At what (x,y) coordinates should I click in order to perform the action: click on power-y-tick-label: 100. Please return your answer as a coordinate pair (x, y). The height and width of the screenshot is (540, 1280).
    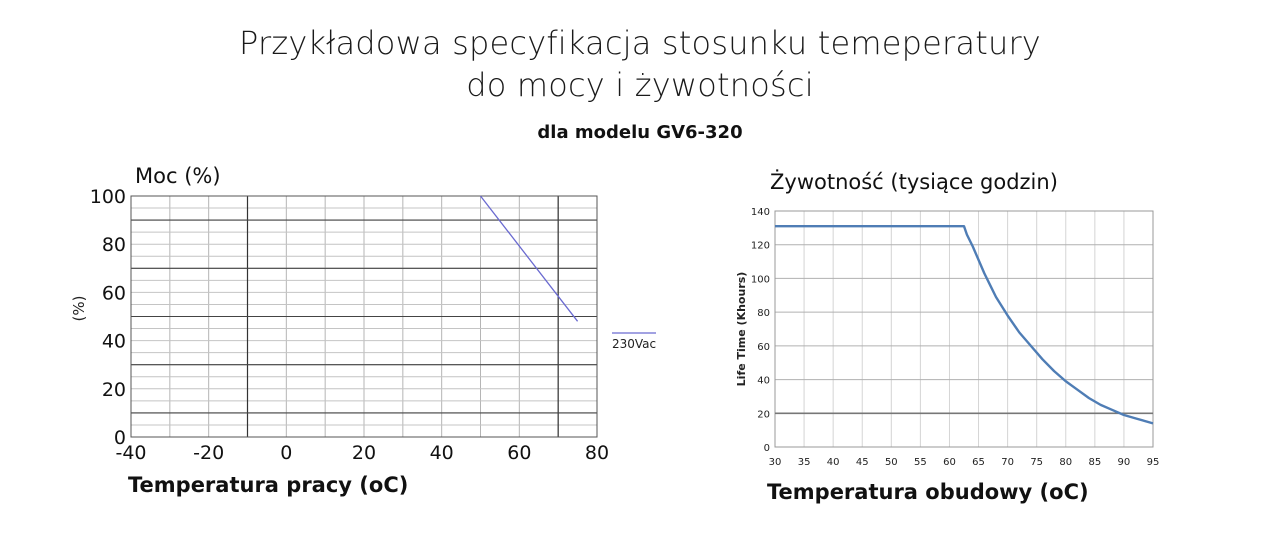
    Looking at the image, I should click on (108, 197).